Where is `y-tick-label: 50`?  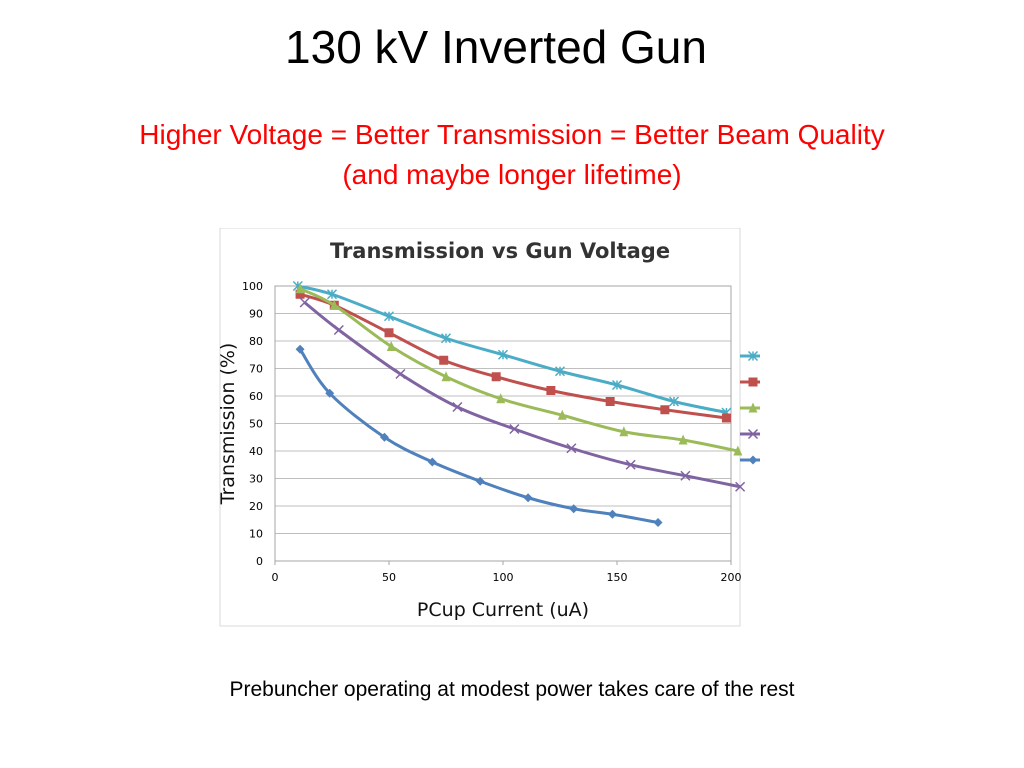 y-tick-label: 50 is located at coordinates (256, 424).